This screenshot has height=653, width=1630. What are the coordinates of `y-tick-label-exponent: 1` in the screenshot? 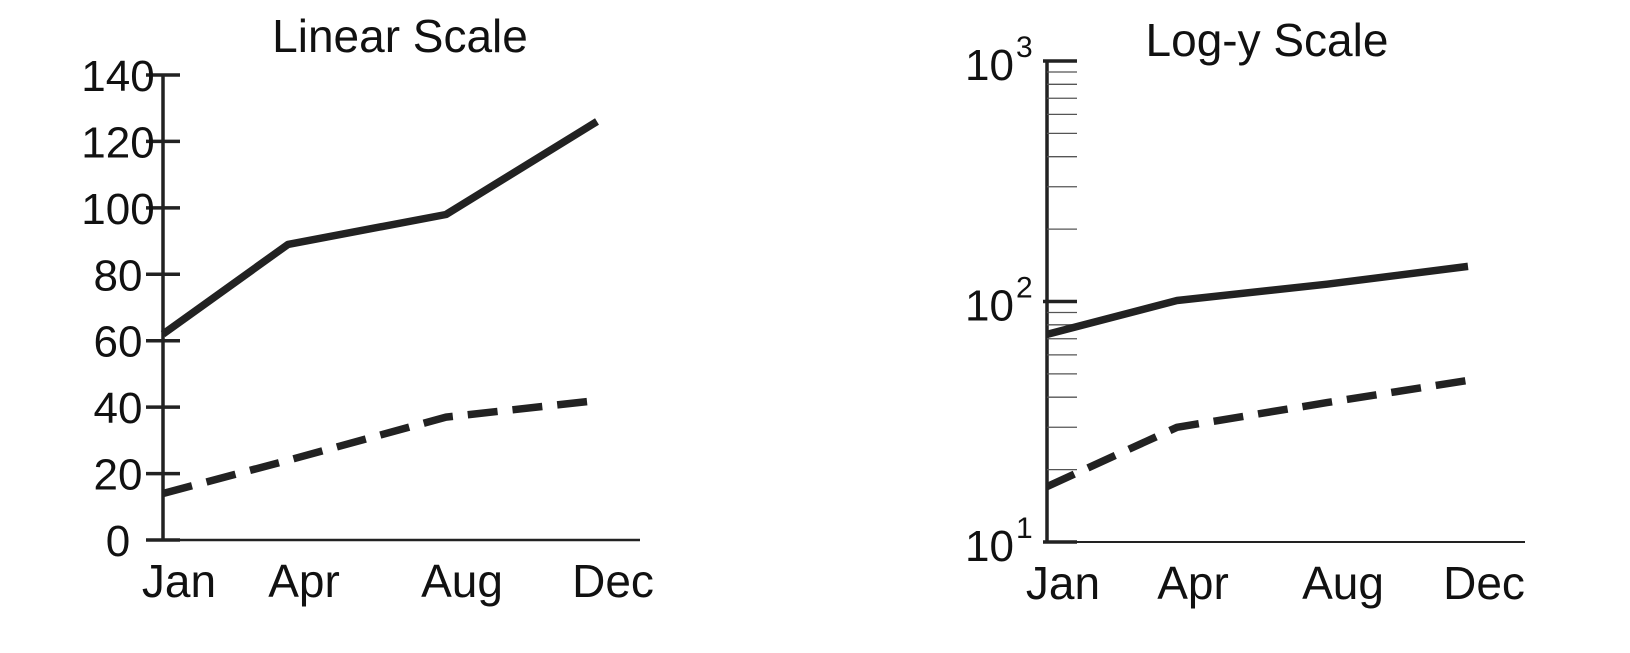 It's located at (1024, 528).